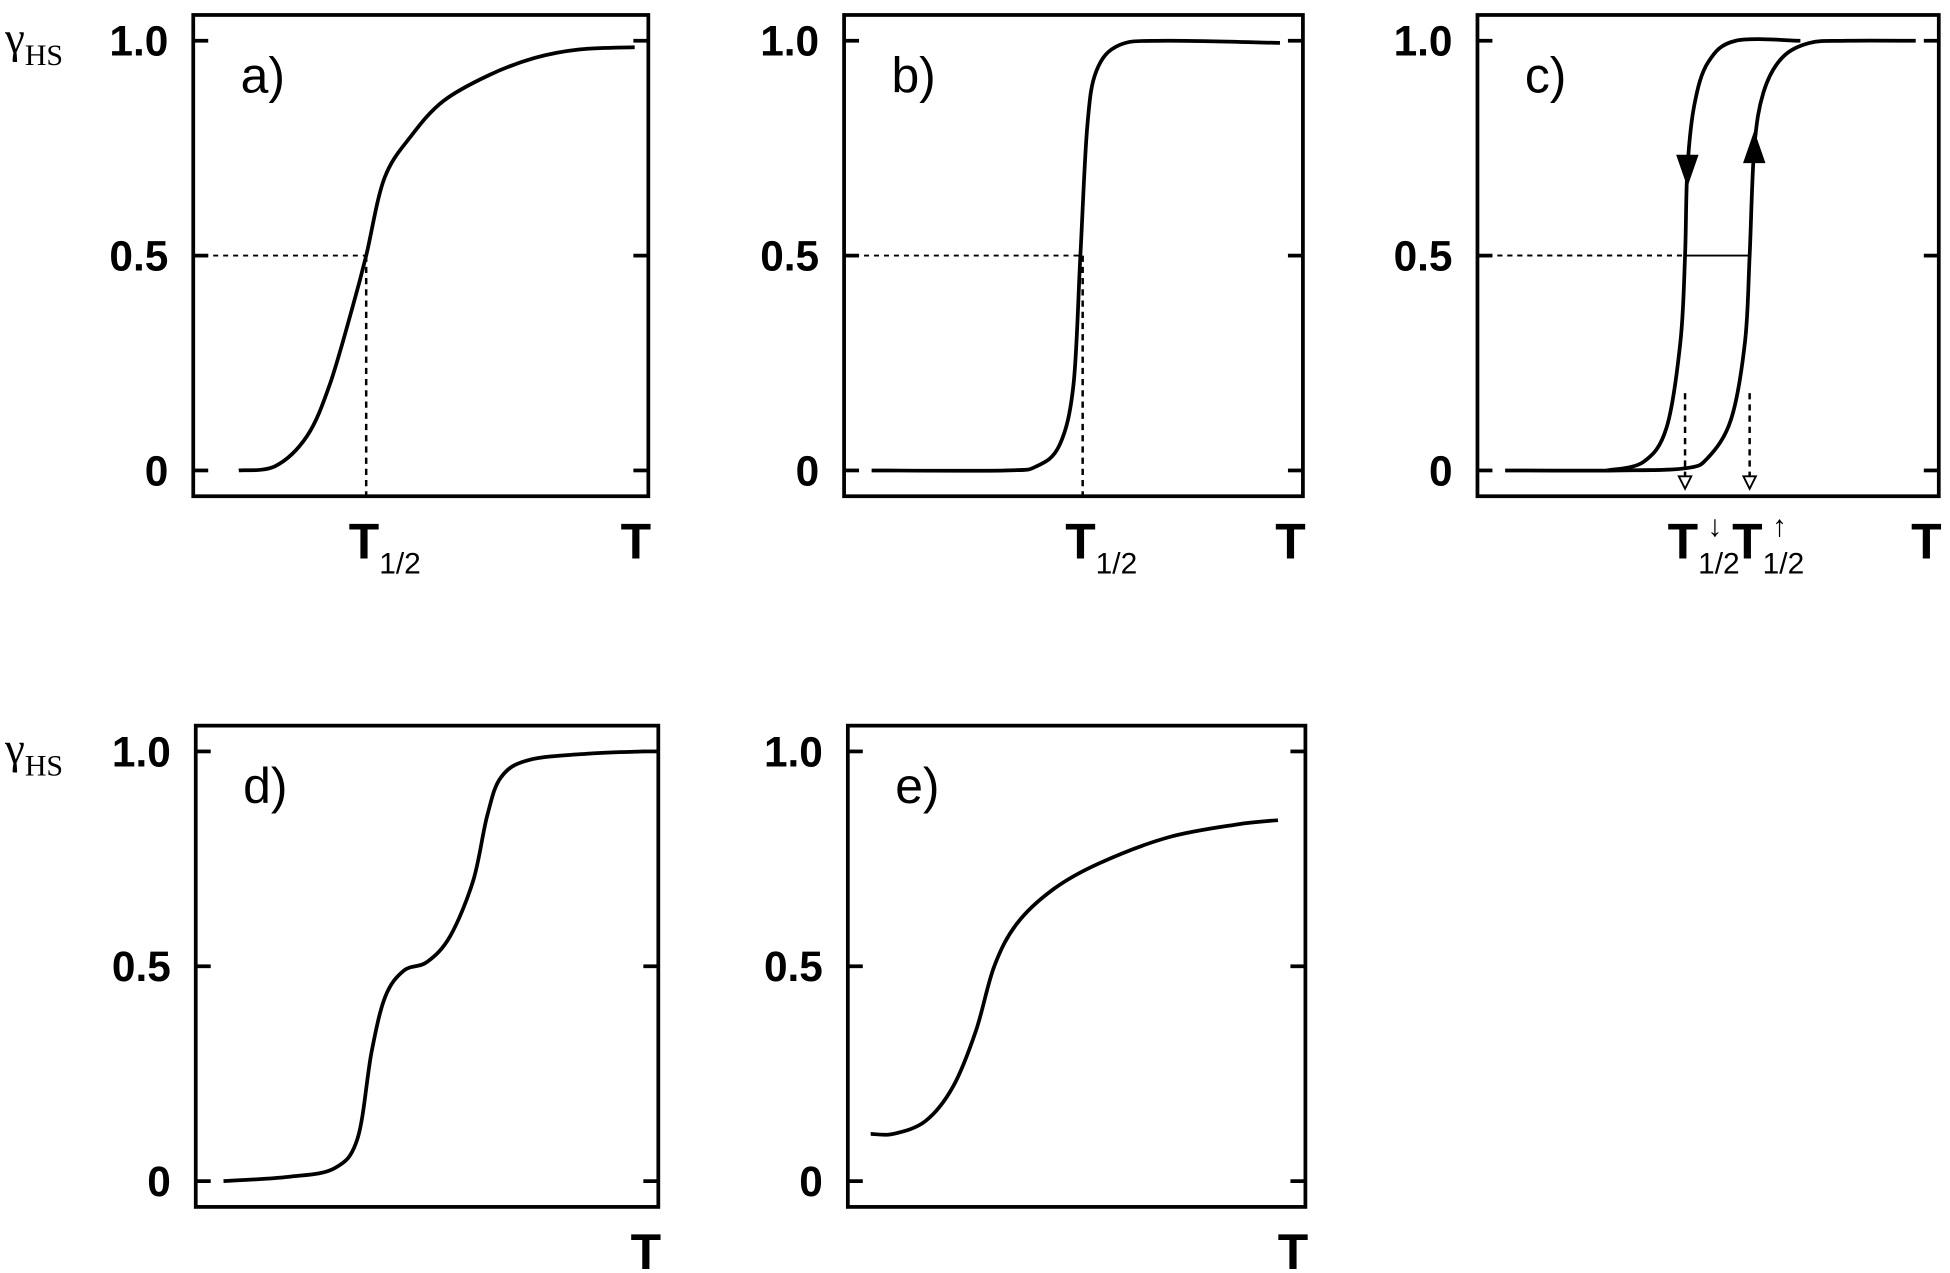 The height and width of the screenshot is (1273, 1950). Describe the element at coordinates (263, 75) in the screenshot. I see `panel-label: a)` at that location.